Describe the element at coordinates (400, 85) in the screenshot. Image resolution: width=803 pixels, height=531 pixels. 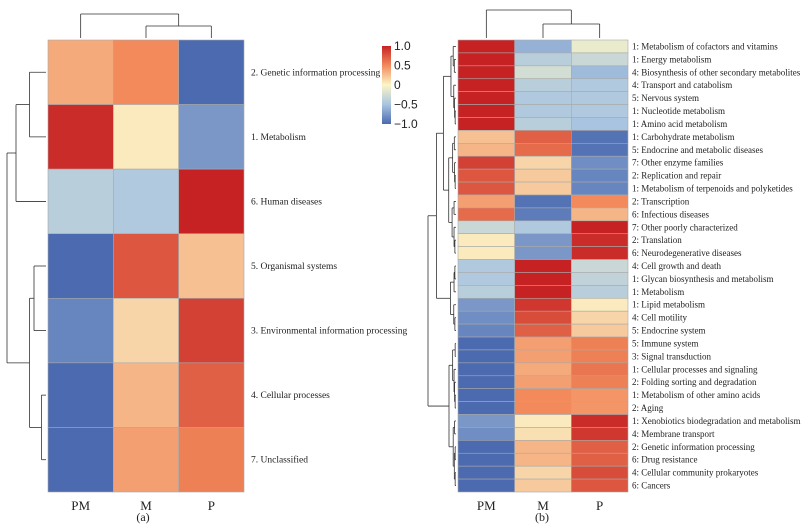
I see `color-scale-legend: 1.0 0.5 0 −0.5 −1.0` at that location.